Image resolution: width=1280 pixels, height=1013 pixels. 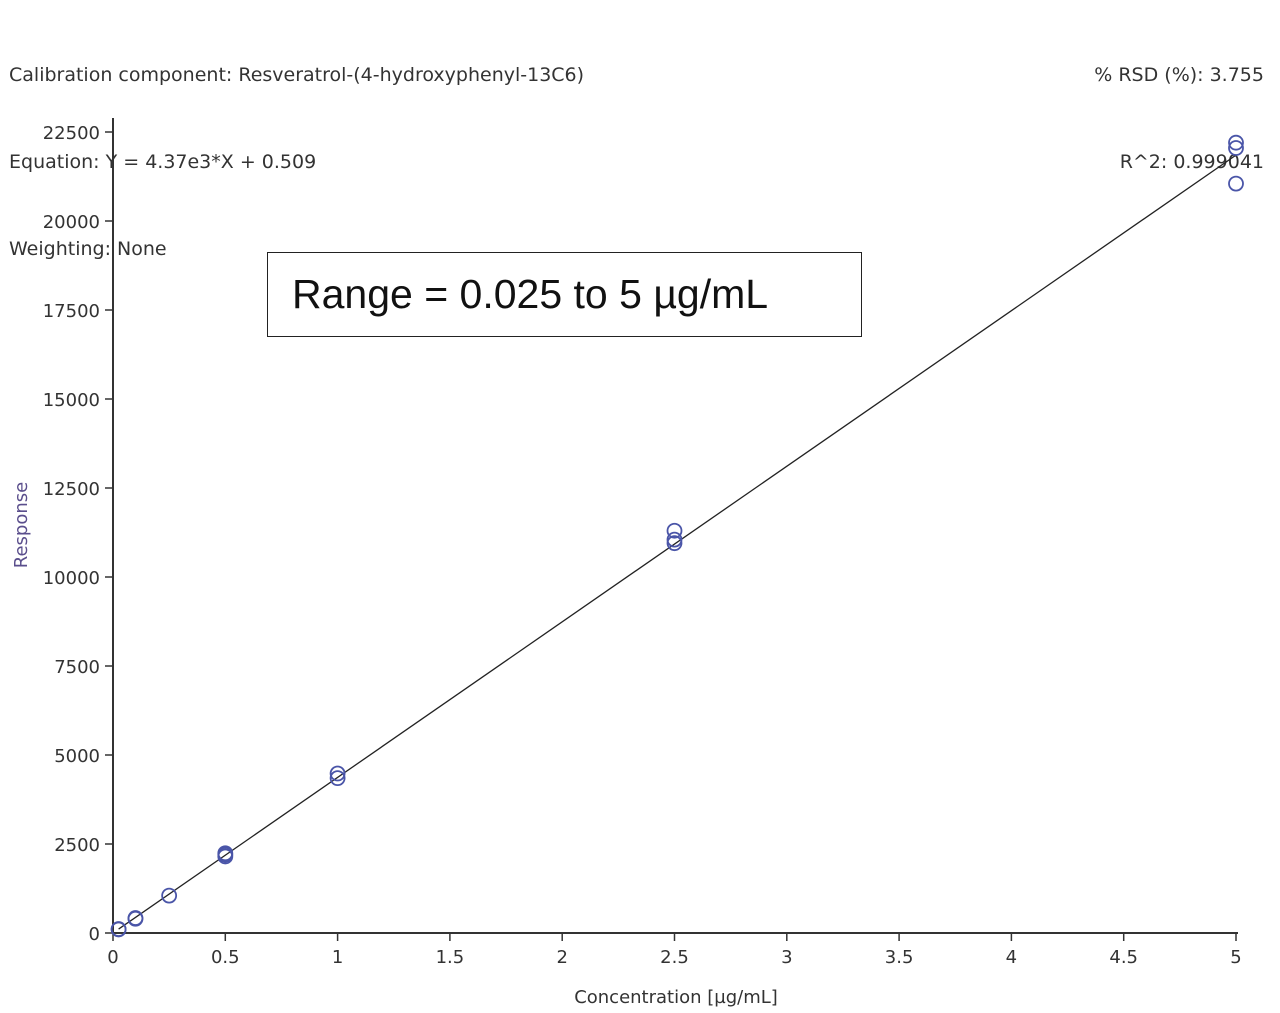 What do you see at coordinates (225, 957) in the screenshot?
I see `x-tick-label: 0.5` at bounding box center [225, 957].